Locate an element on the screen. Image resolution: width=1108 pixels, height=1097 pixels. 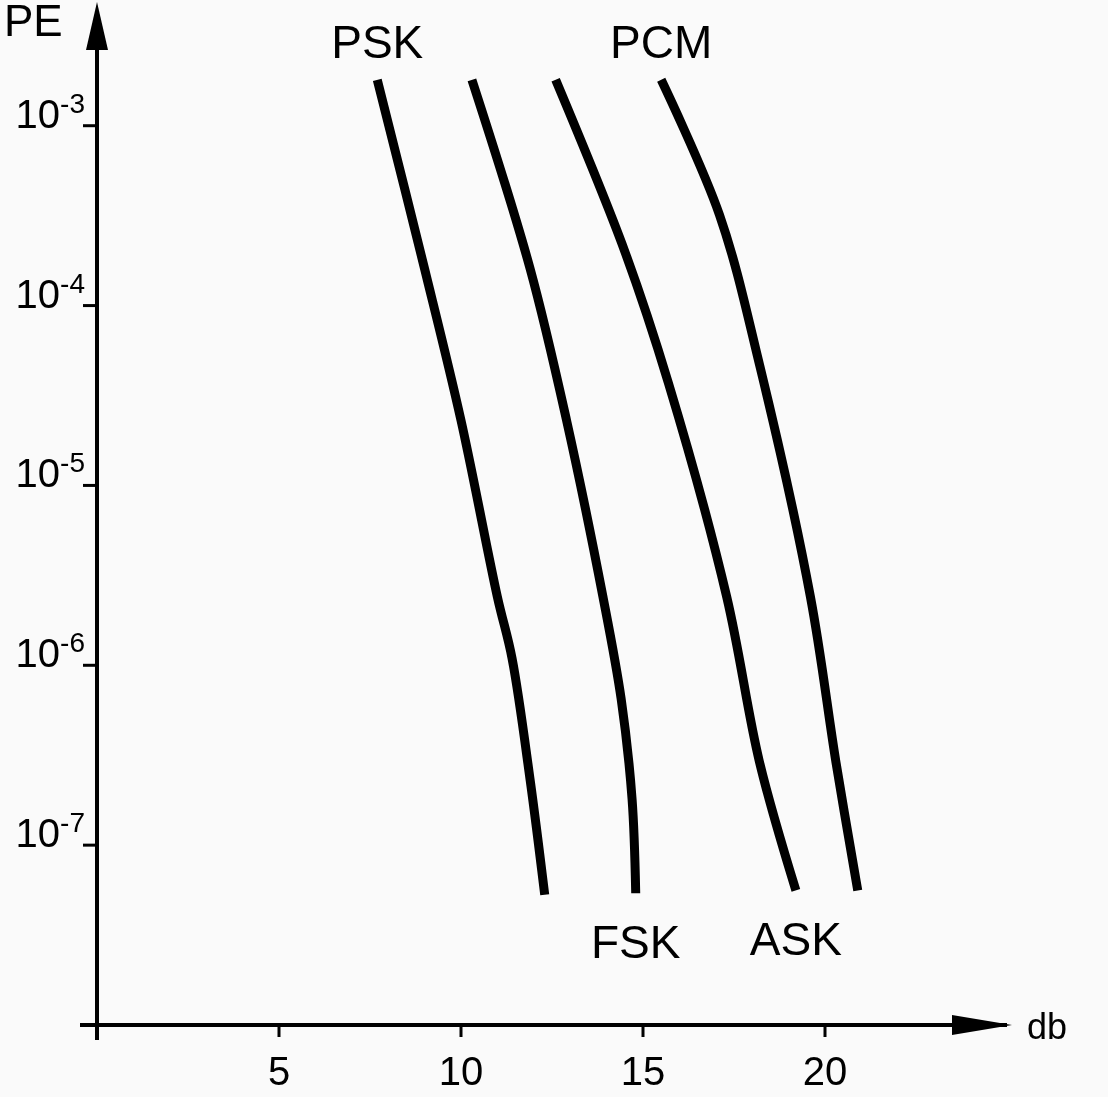
x-tick-label: 20 is located at coordinates (825, 1071).